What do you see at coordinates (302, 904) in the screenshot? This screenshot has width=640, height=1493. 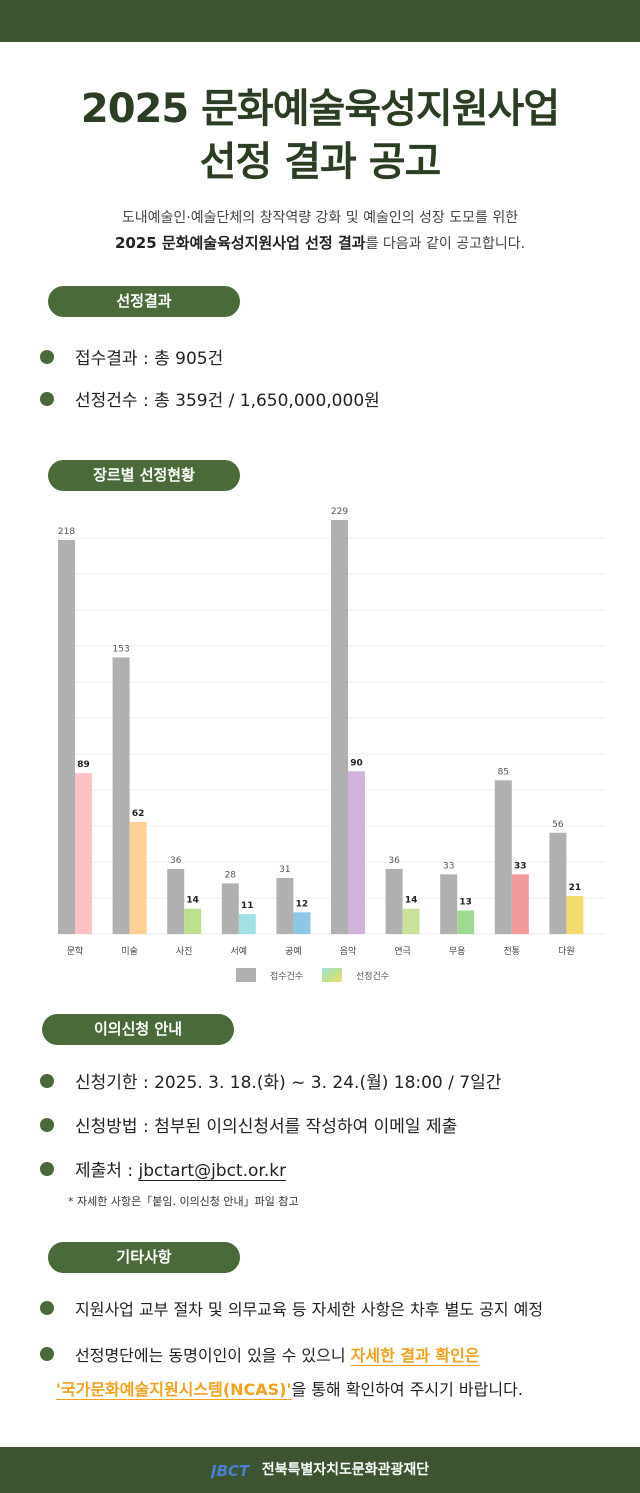 I see `value-label-selected: 12` at bounding box center [302, 904].